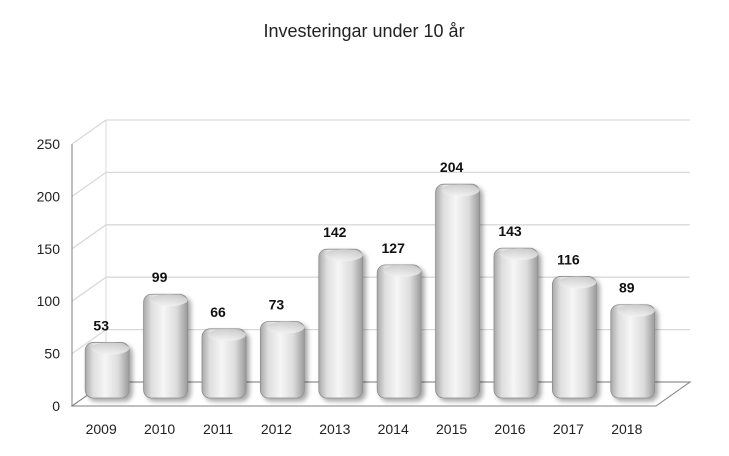 The width and height of the screenshot is (729, 456). What do you see at coordinates (452, 167) in the screenshot?
I see `data-label: 204` at bounding box center [452, 167].